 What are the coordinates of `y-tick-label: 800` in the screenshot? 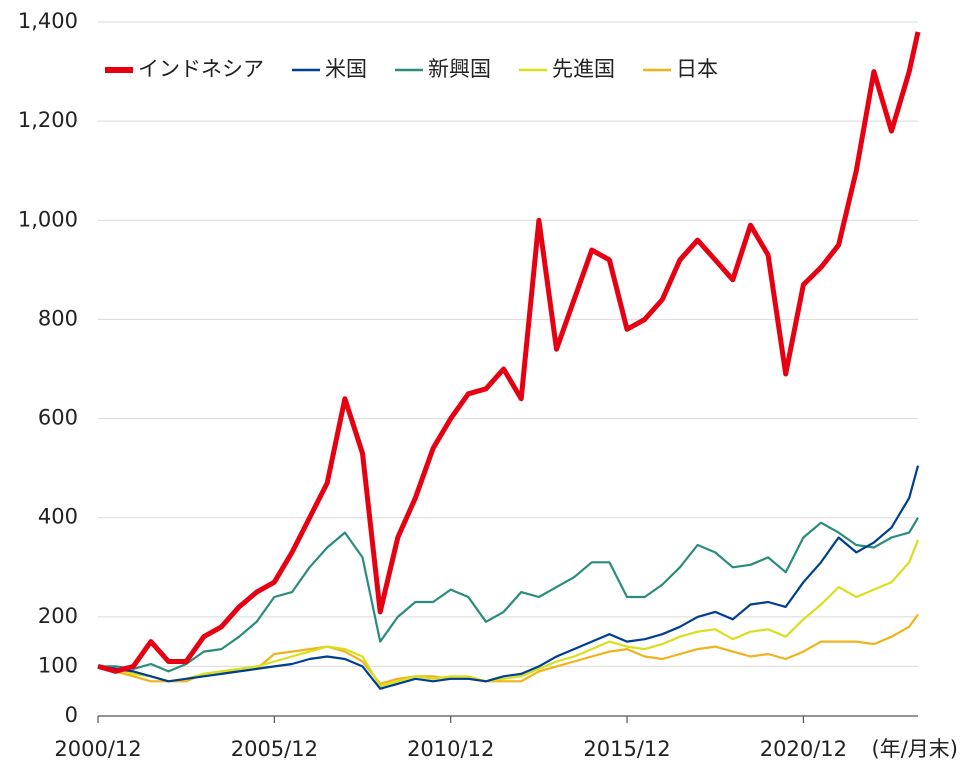 It's located at (58, 318).